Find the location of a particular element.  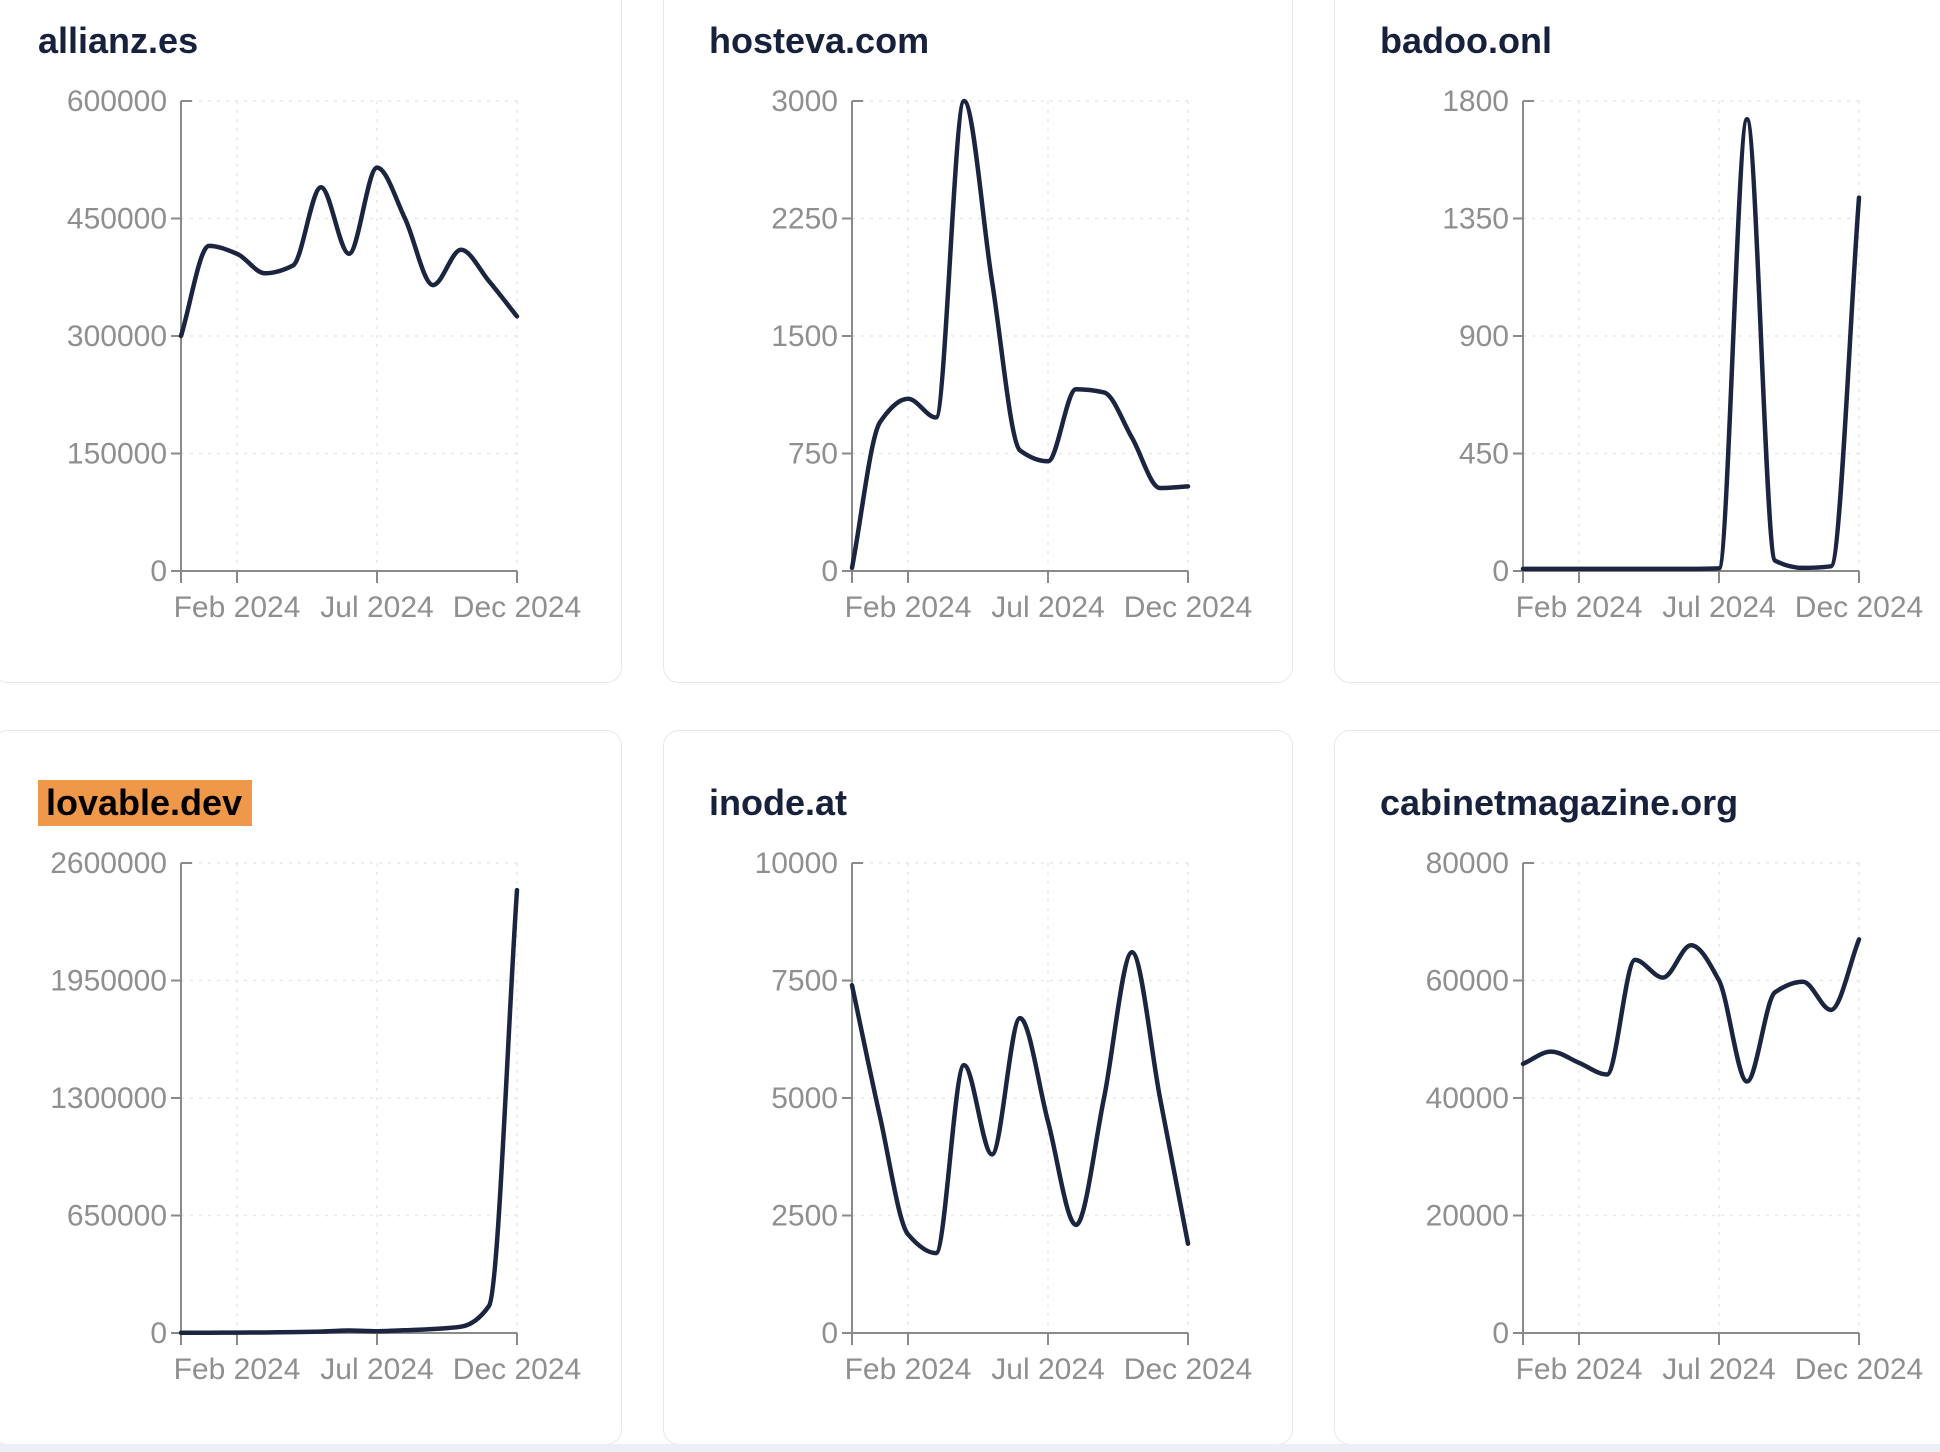

chart-title: inode.at is located at coordinates (1000, 803).